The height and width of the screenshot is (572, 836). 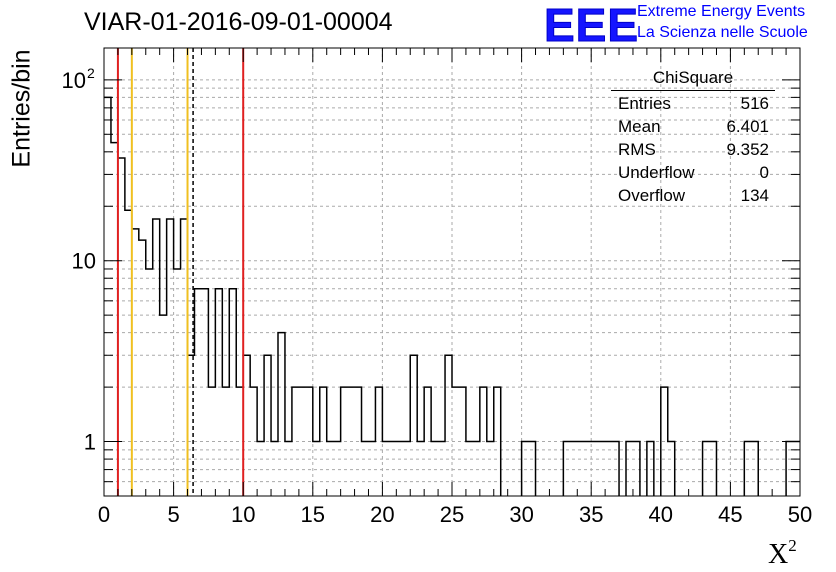 I want to click on stats-row-mean: Mean 6.401, so click(x=693, y=126).